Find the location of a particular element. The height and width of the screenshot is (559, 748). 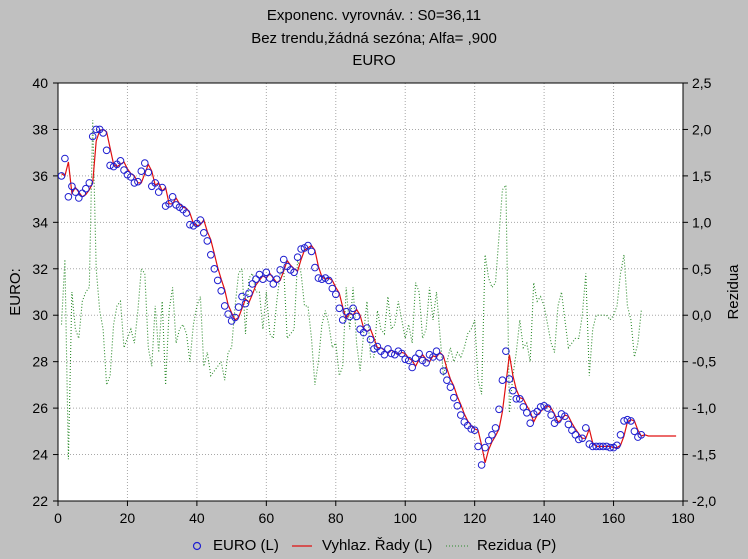

y-tick-label: 40 is located at coordinates (40, 83).